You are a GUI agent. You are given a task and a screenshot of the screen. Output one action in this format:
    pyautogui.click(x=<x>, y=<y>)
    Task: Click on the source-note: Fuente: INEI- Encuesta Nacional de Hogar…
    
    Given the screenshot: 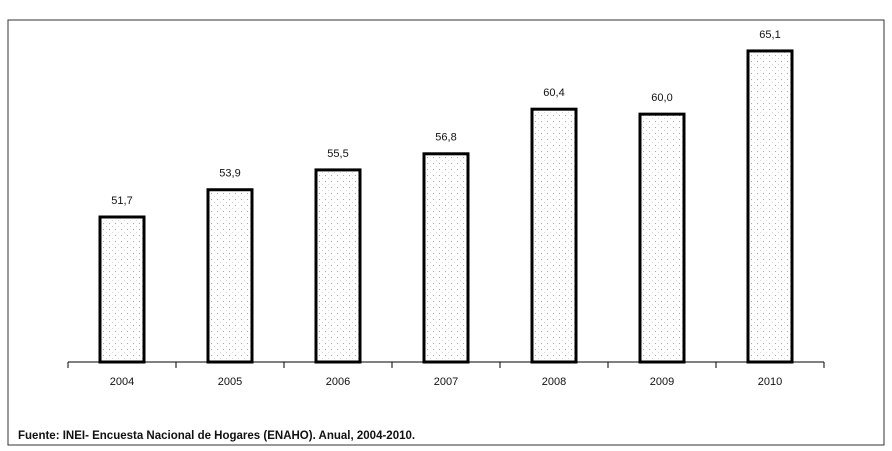 What is the action you would take?
    pyautogui.click(x=216, y=436)
    